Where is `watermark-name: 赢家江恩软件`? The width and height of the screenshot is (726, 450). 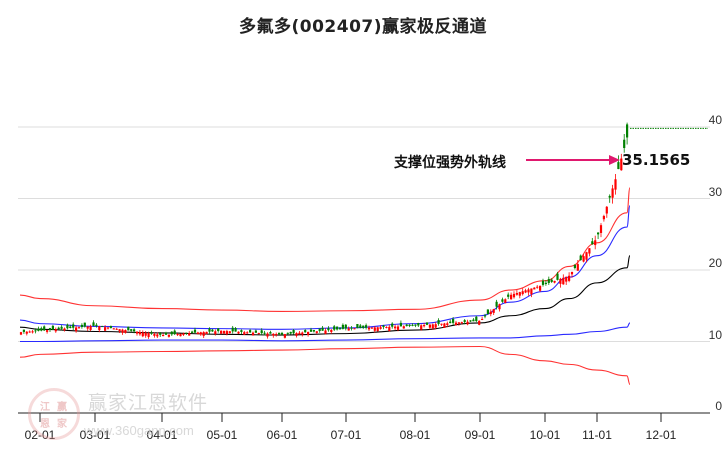
watermark-name: 赢家江恩软件 is located at coordinates (148, 403).